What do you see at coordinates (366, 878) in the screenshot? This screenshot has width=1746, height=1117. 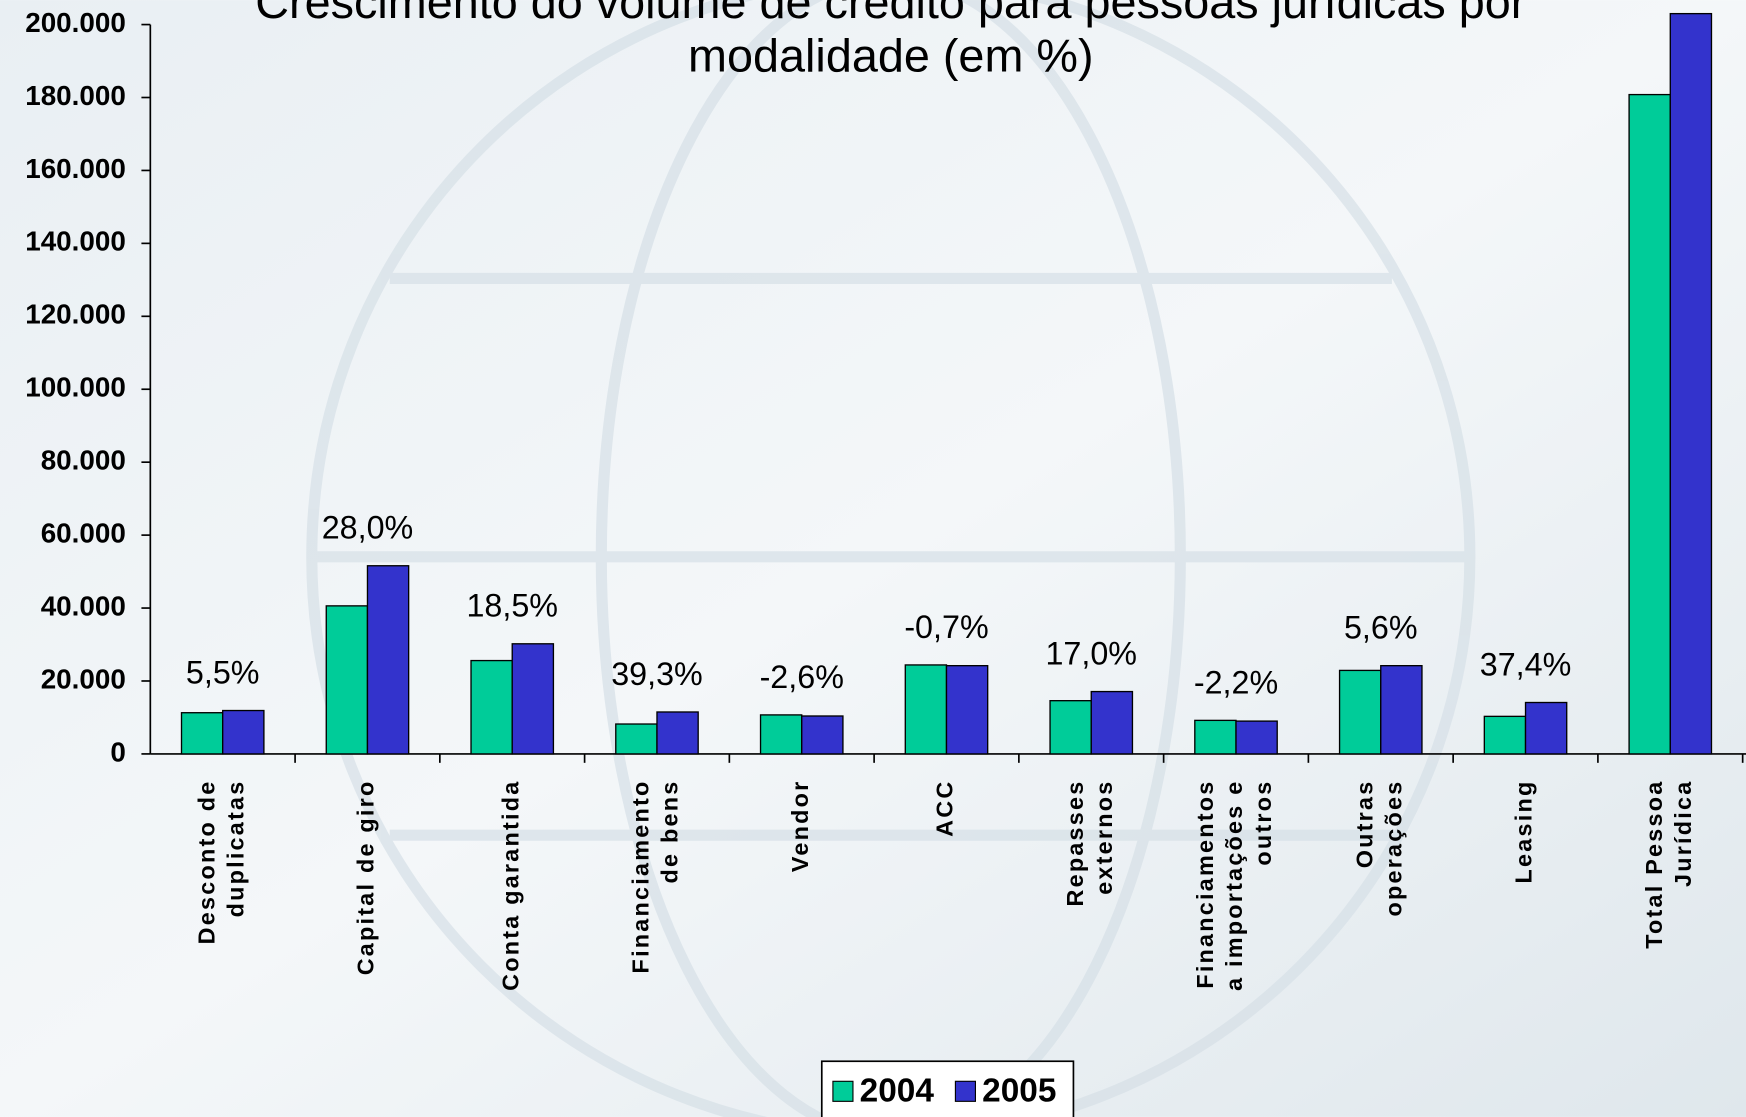 I see `x-tick-label: Capital de giro` at bounding box center [366, 878].